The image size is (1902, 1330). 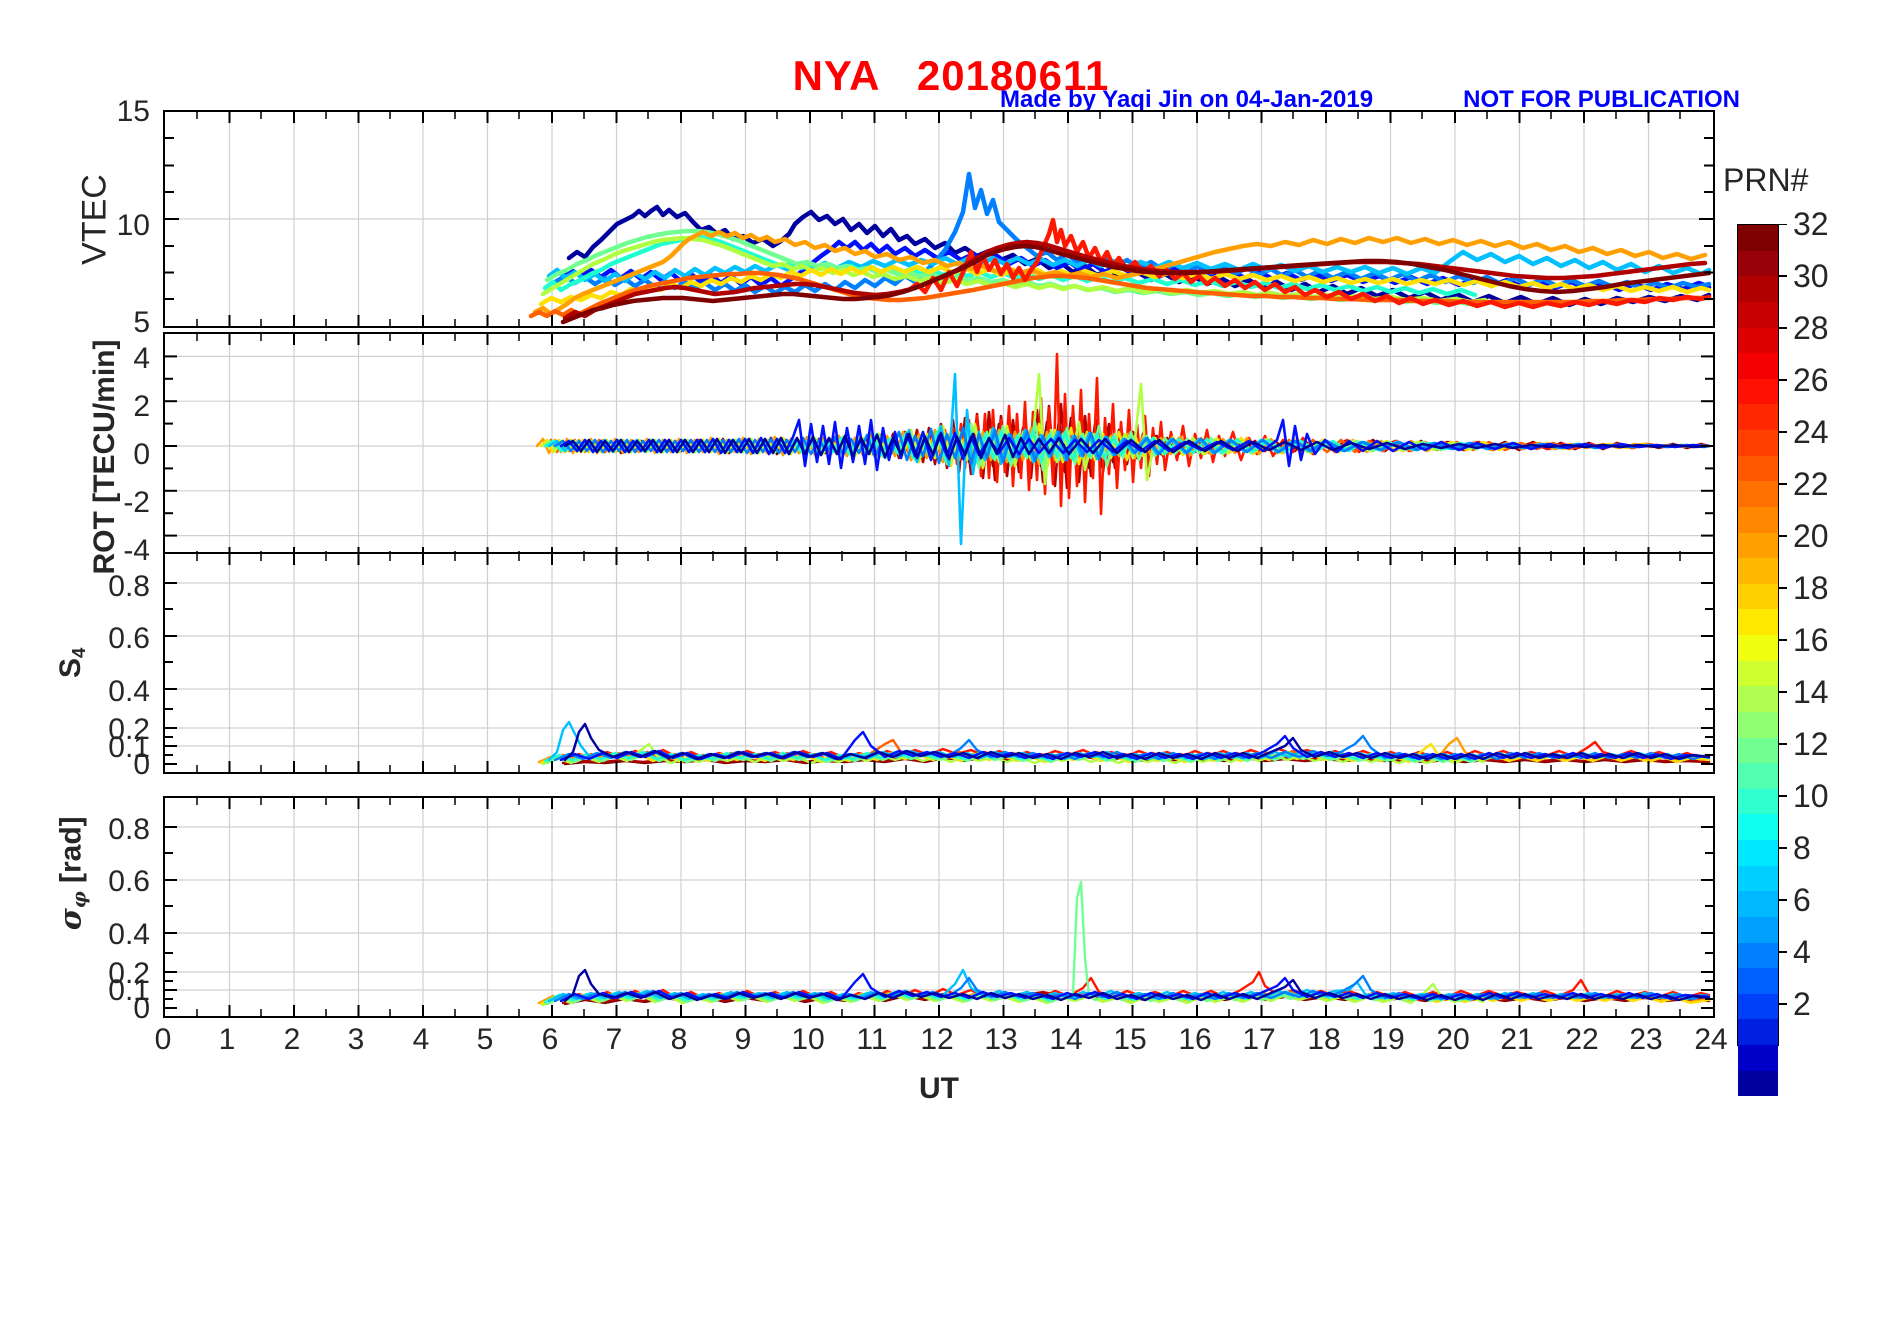 I want to click on ytick-s4-02: 0.2, so click(x=129, y=729).